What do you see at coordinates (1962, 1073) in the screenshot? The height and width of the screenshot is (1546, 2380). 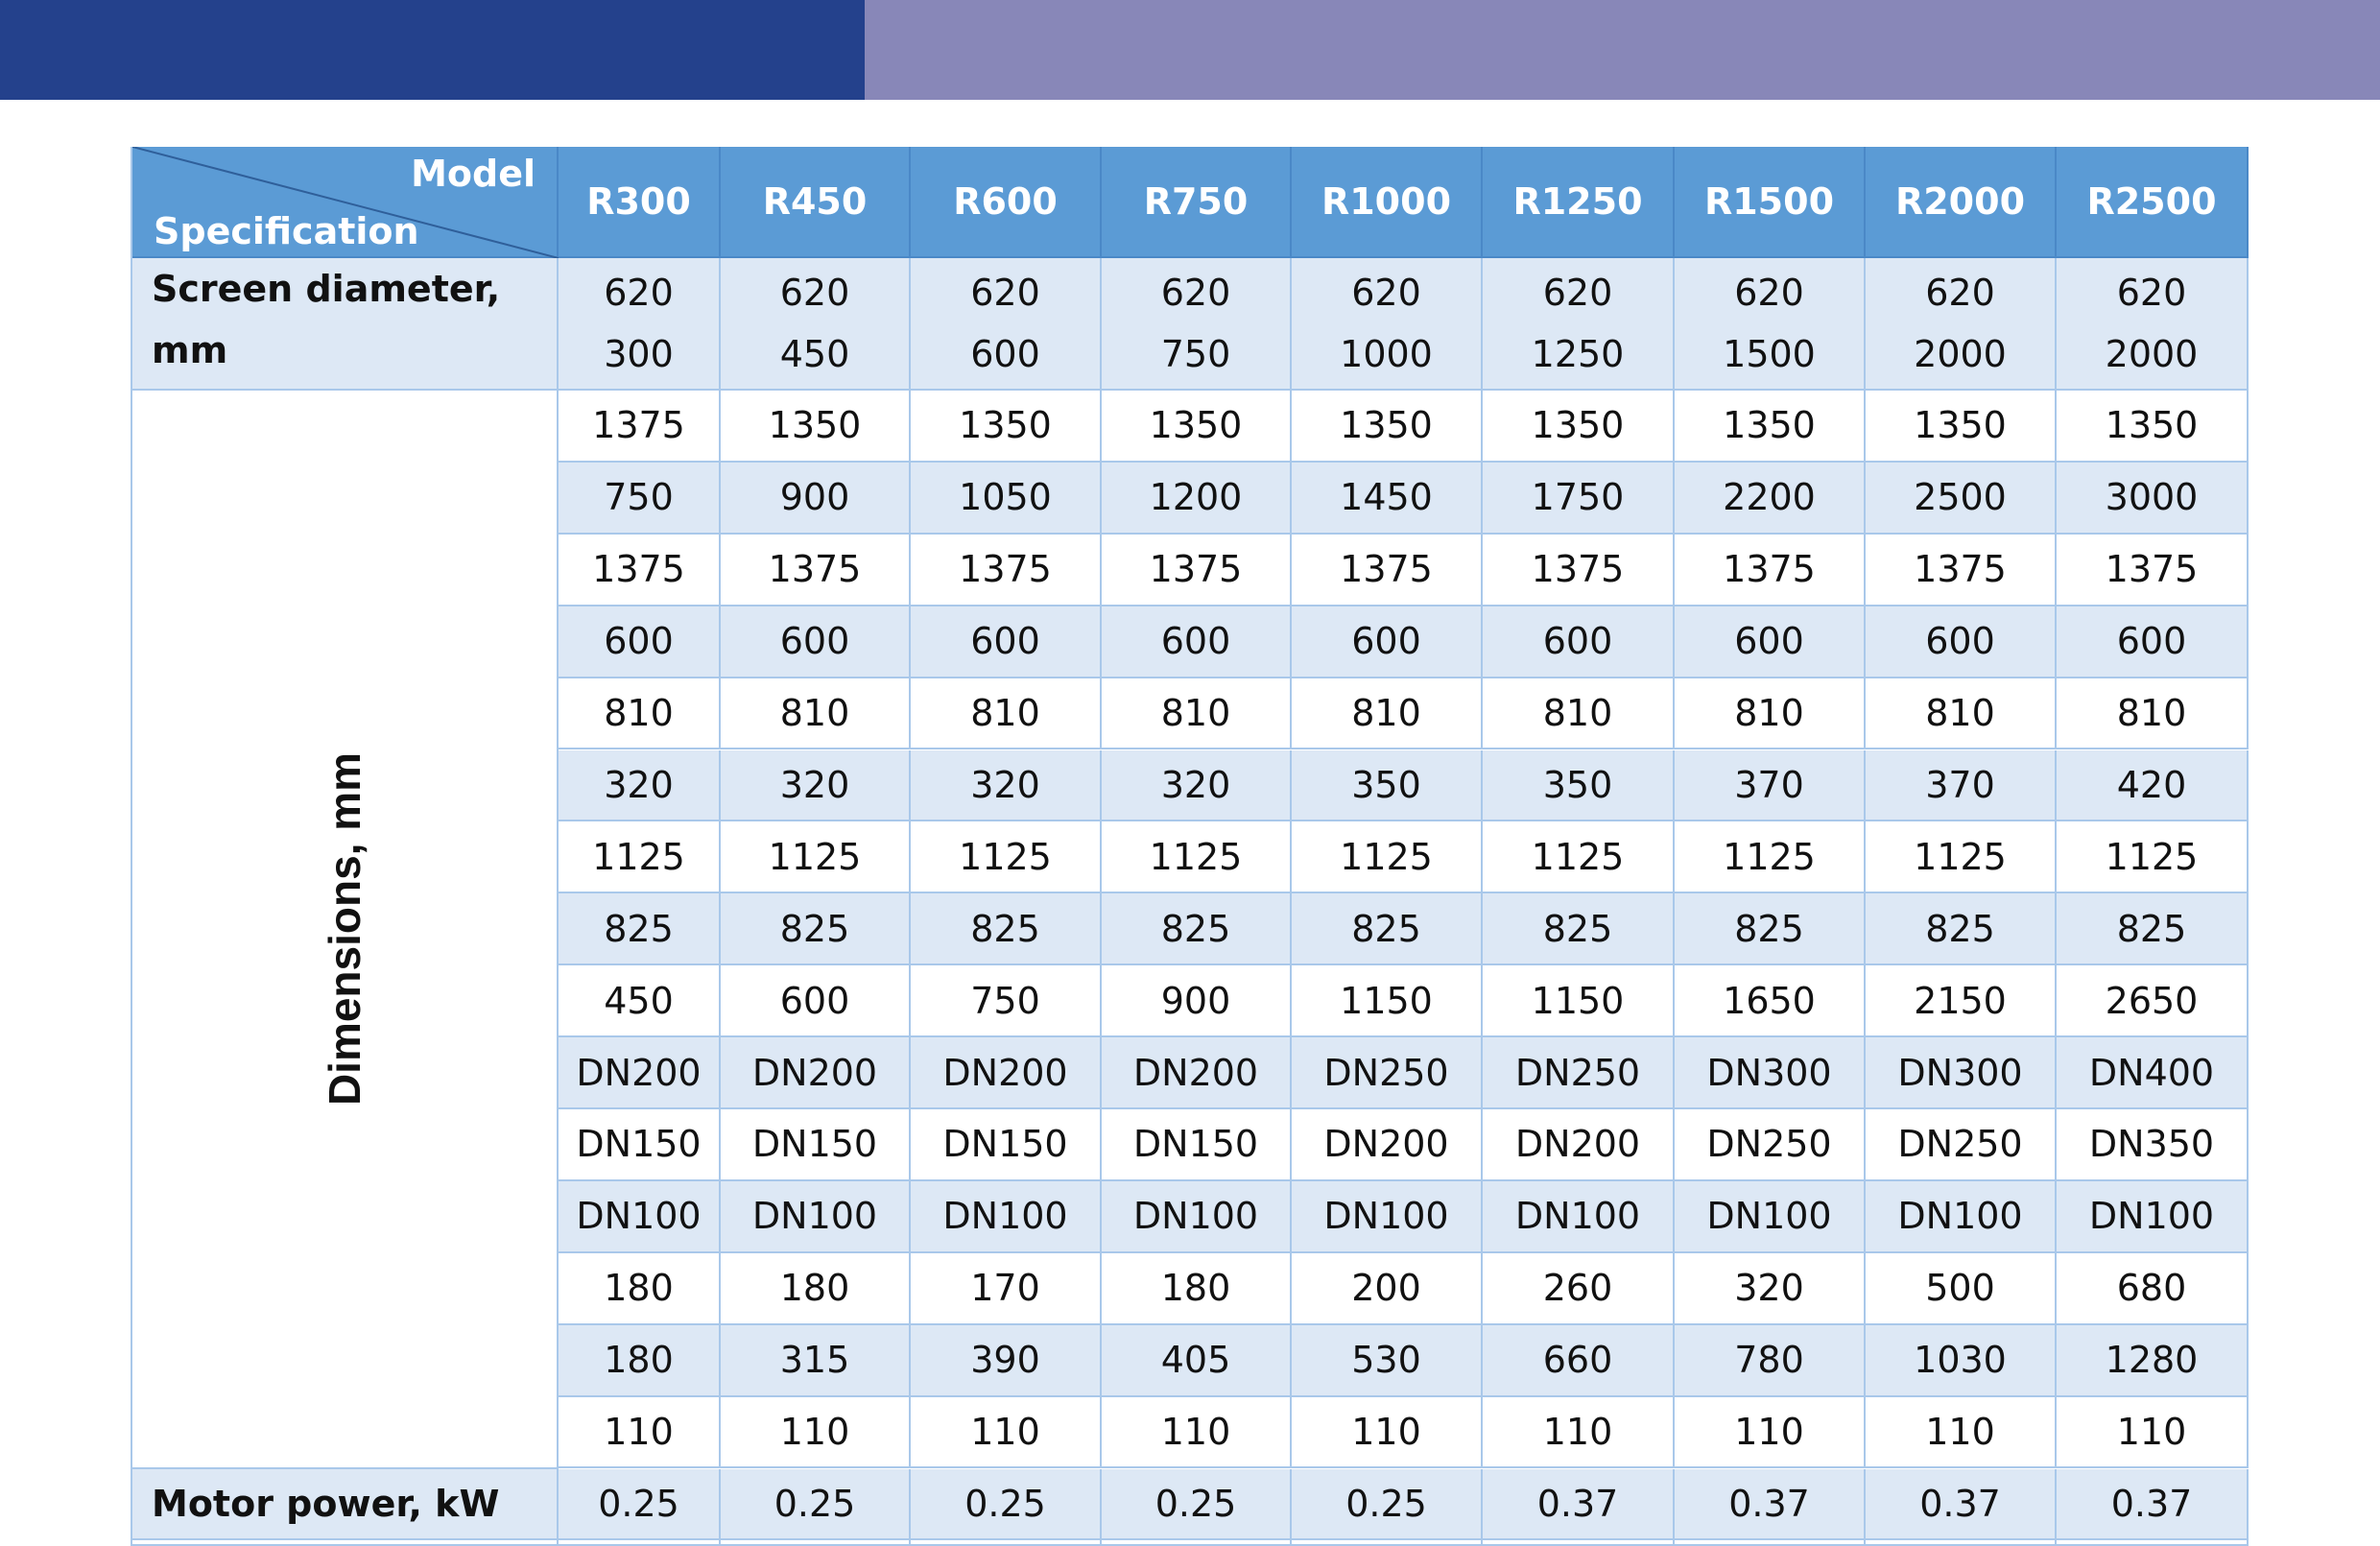 I see `value-cell: DN300` at bounding box center [1962, 1073].